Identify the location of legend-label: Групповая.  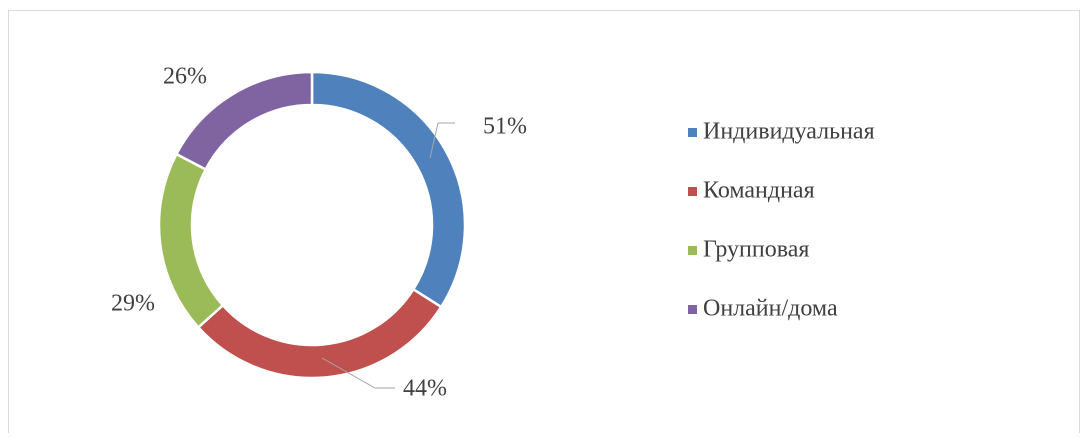
(756, 250).